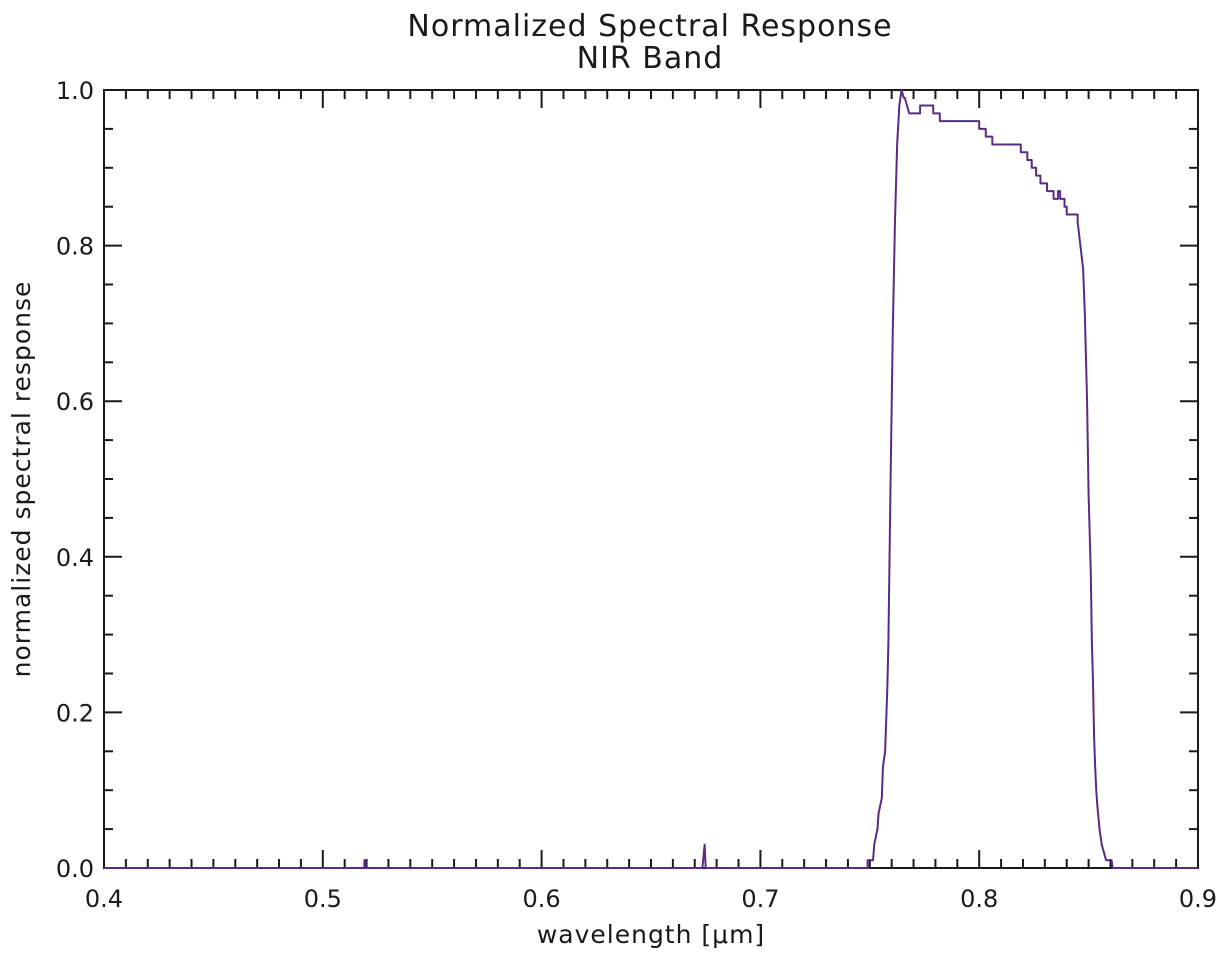  Describe the element at coordinates (75, 480) in the screenshot. I see `y-tick-labels: 0.0 0.2 0.4 0.6 0.8 1.0` at that location.